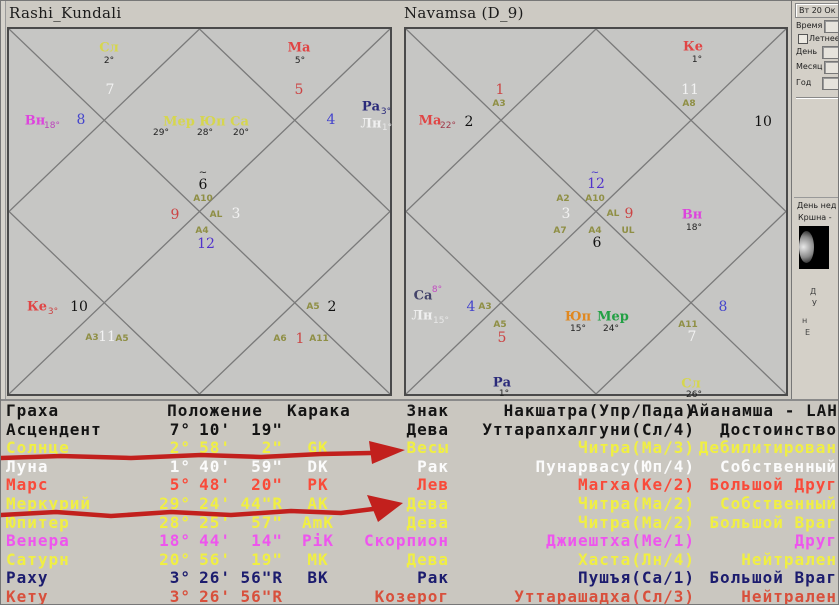 This screenshot has height=605, width=839. I want to click on row-mercury-min: 24', so click(215, 503).